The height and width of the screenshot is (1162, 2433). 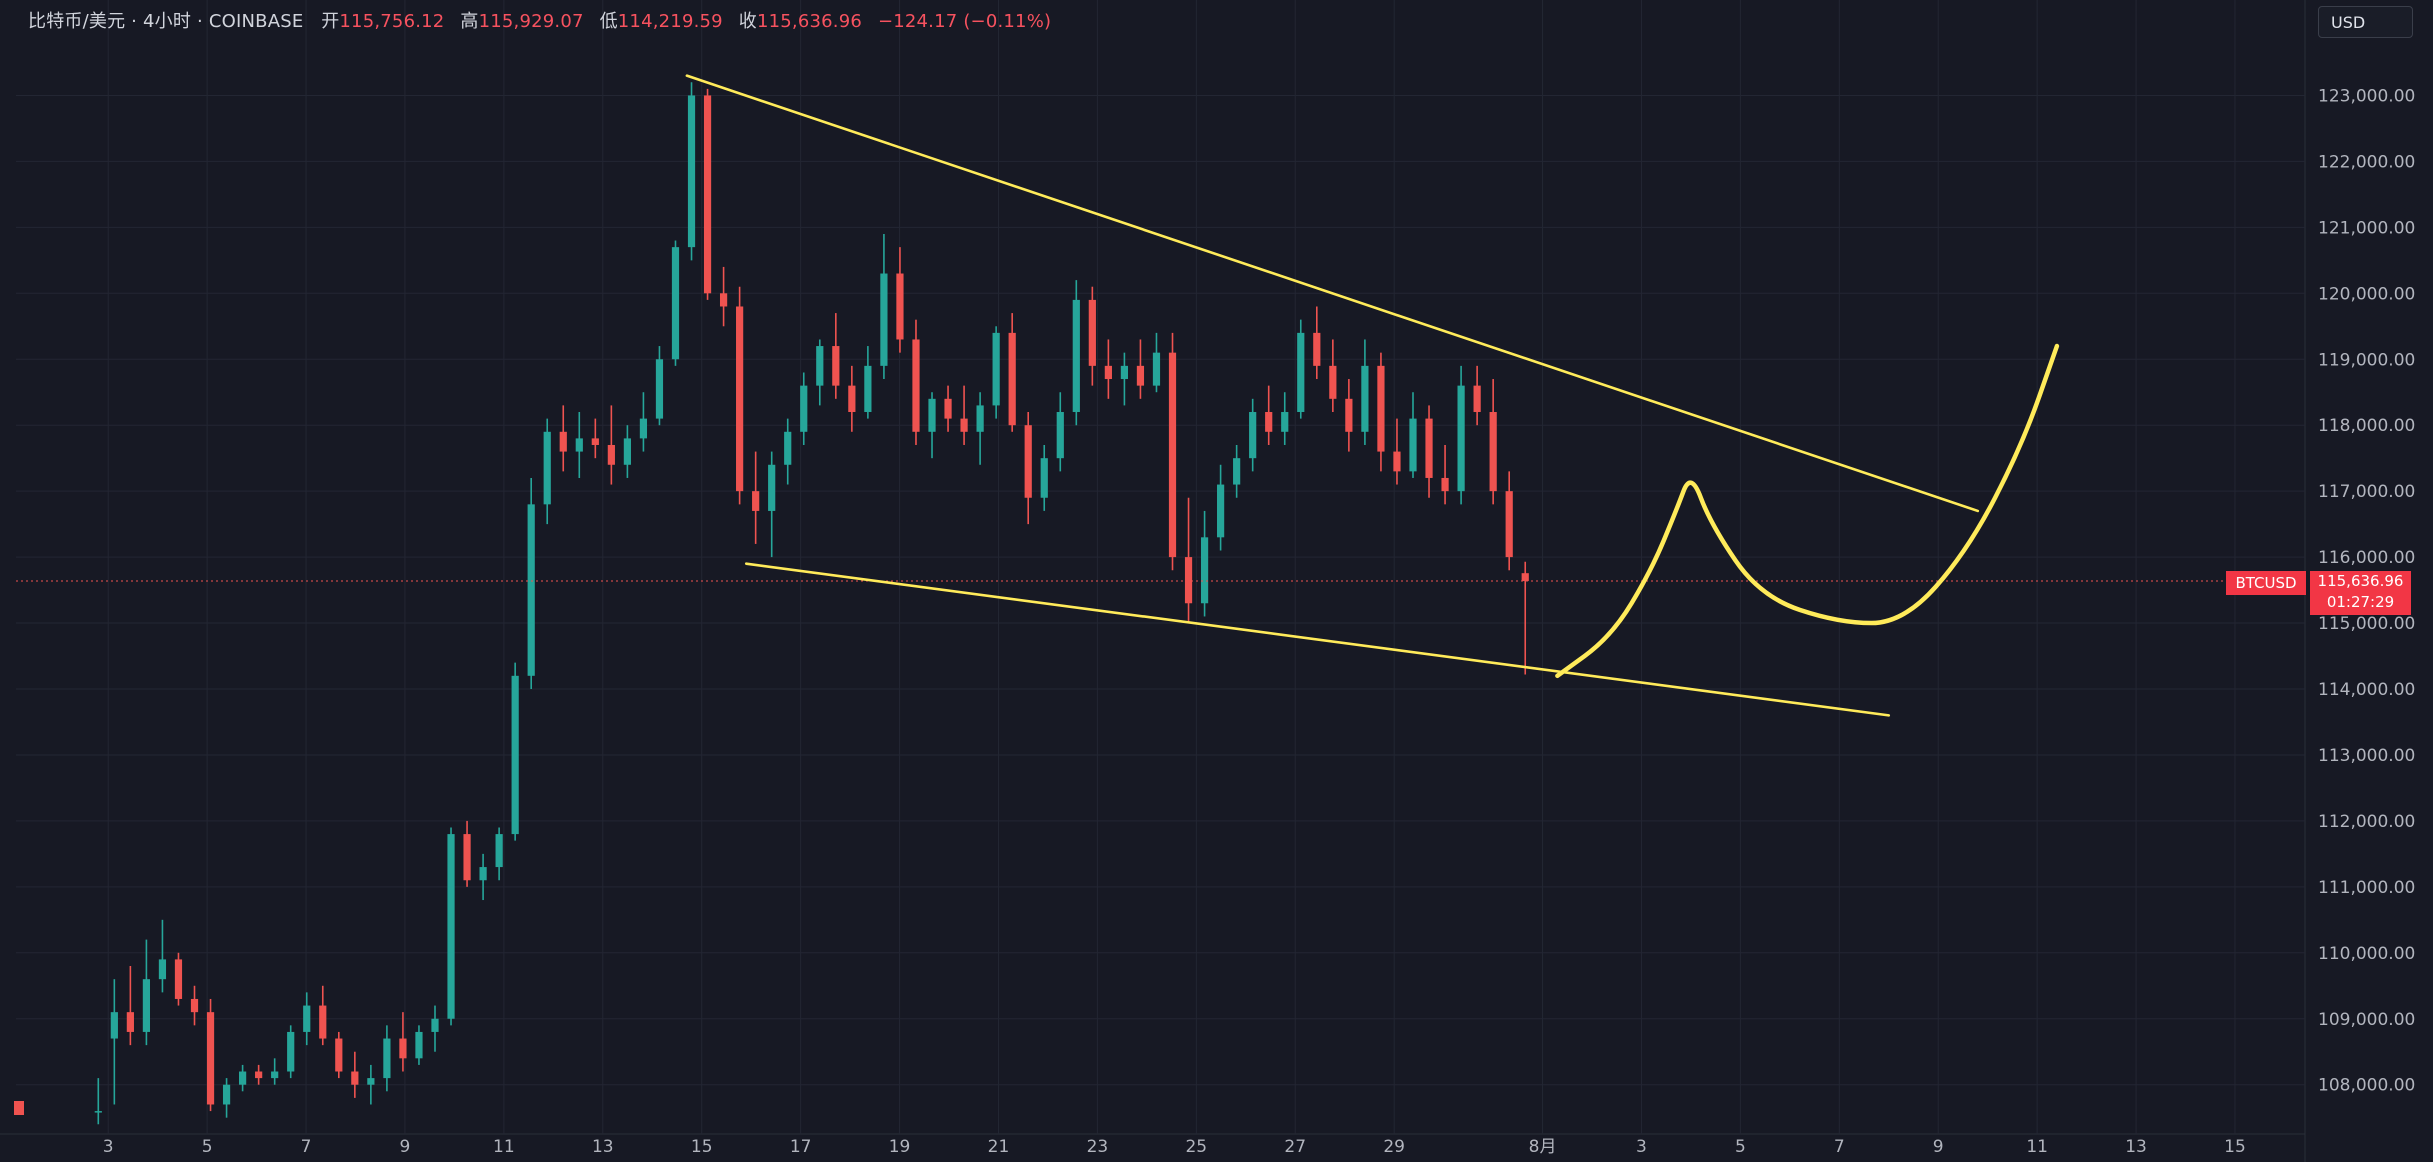 I want to click on x-tick-label: 8月, so click(x=1543, y=1147).